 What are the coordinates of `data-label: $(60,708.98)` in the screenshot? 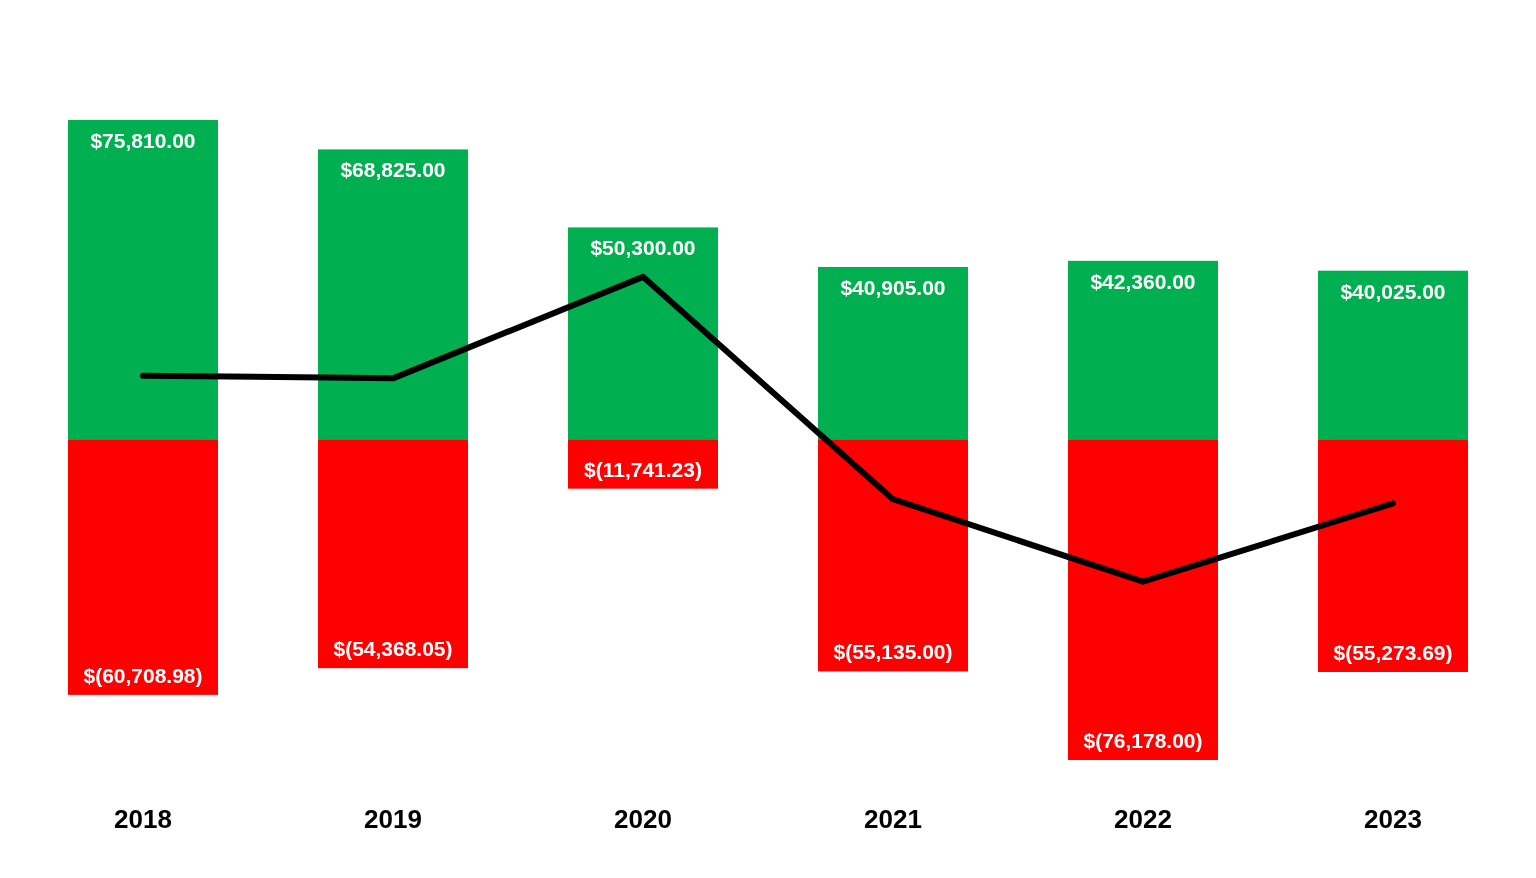 It's located at (143, 675).